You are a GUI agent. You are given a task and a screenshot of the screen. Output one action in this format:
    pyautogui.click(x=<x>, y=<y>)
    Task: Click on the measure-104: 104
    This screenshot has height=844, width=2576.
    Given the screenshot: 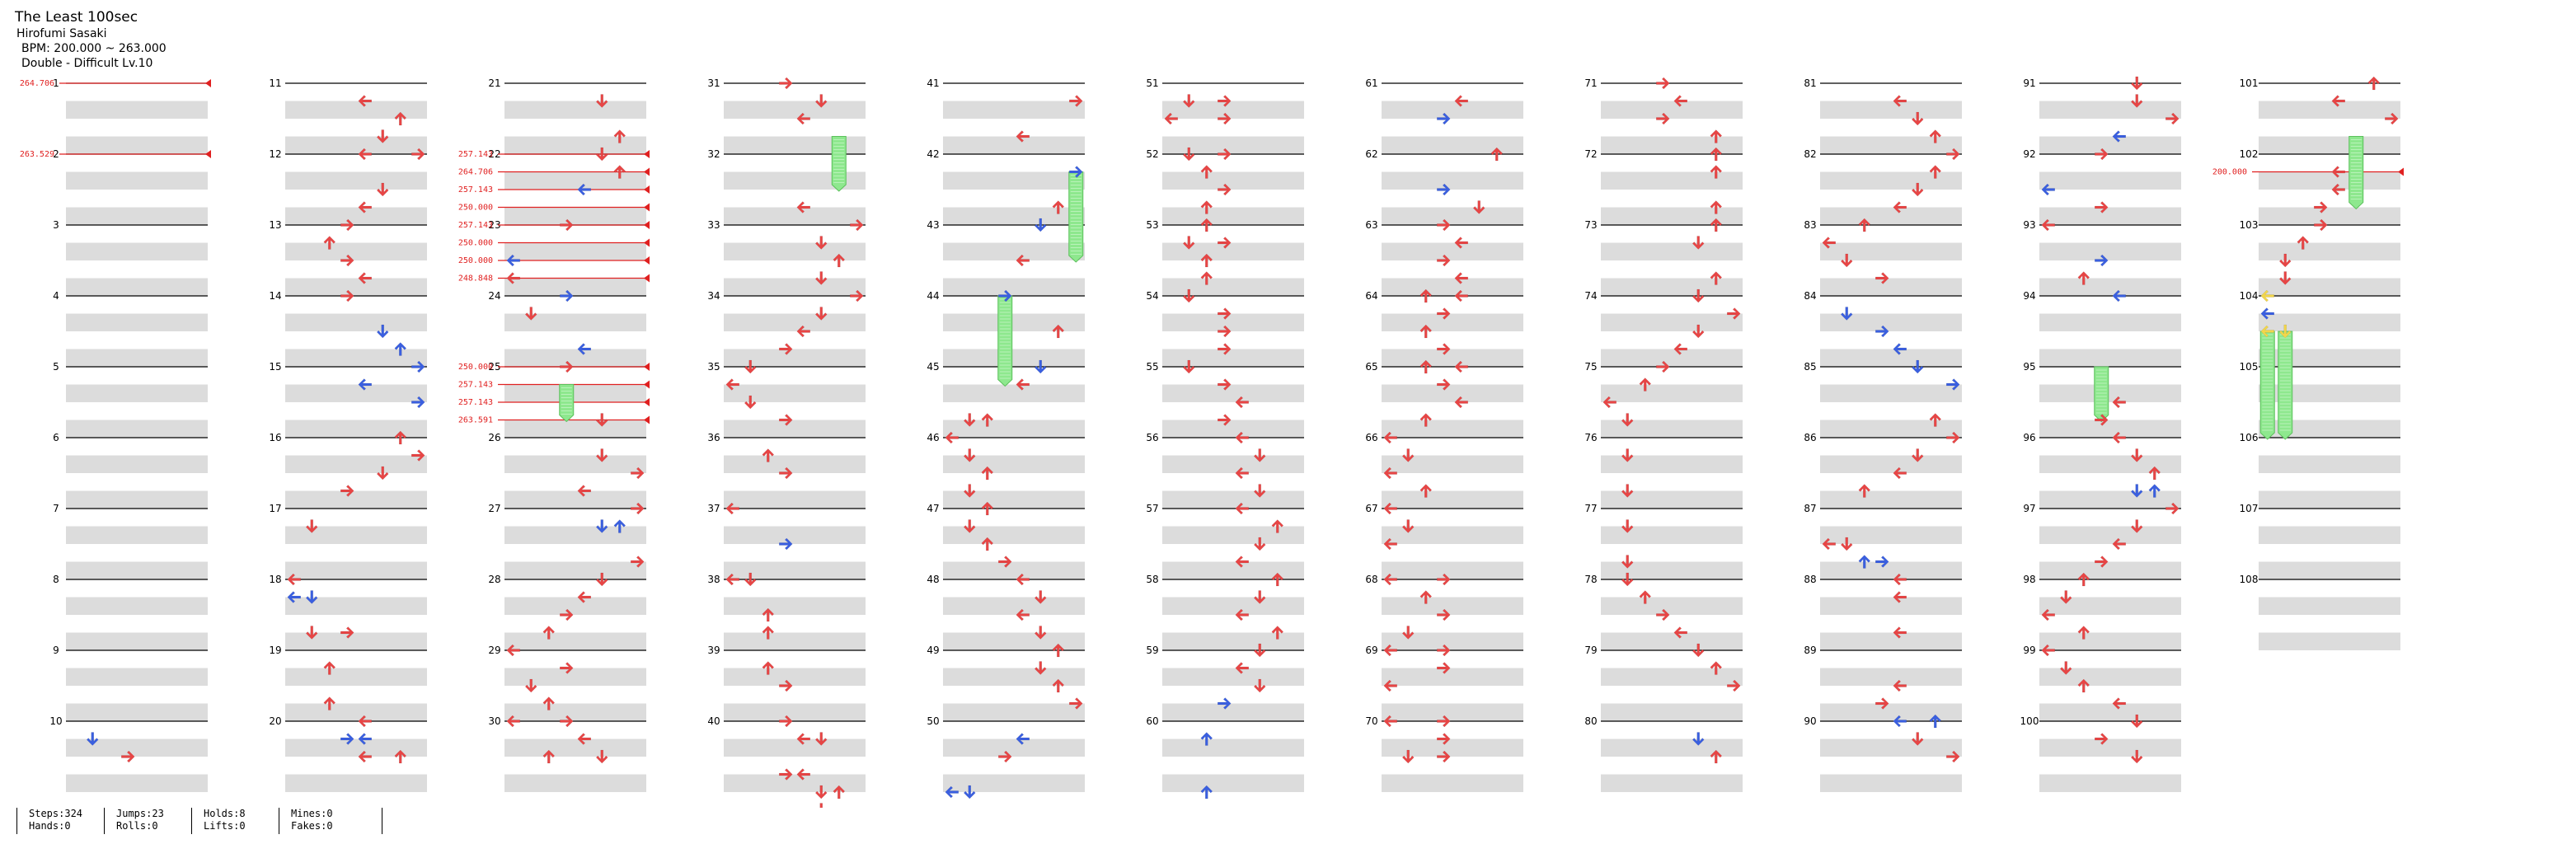 What is the action you would take?
    pyautogui.click(x=2320, y=329)
    